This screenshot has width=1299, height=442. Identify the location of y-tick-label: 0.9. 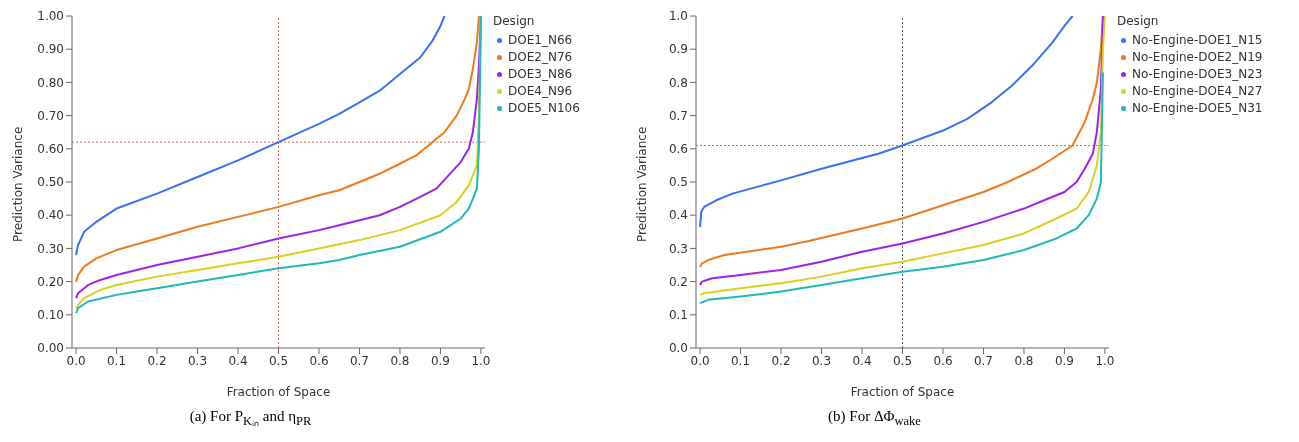
(678, 49).